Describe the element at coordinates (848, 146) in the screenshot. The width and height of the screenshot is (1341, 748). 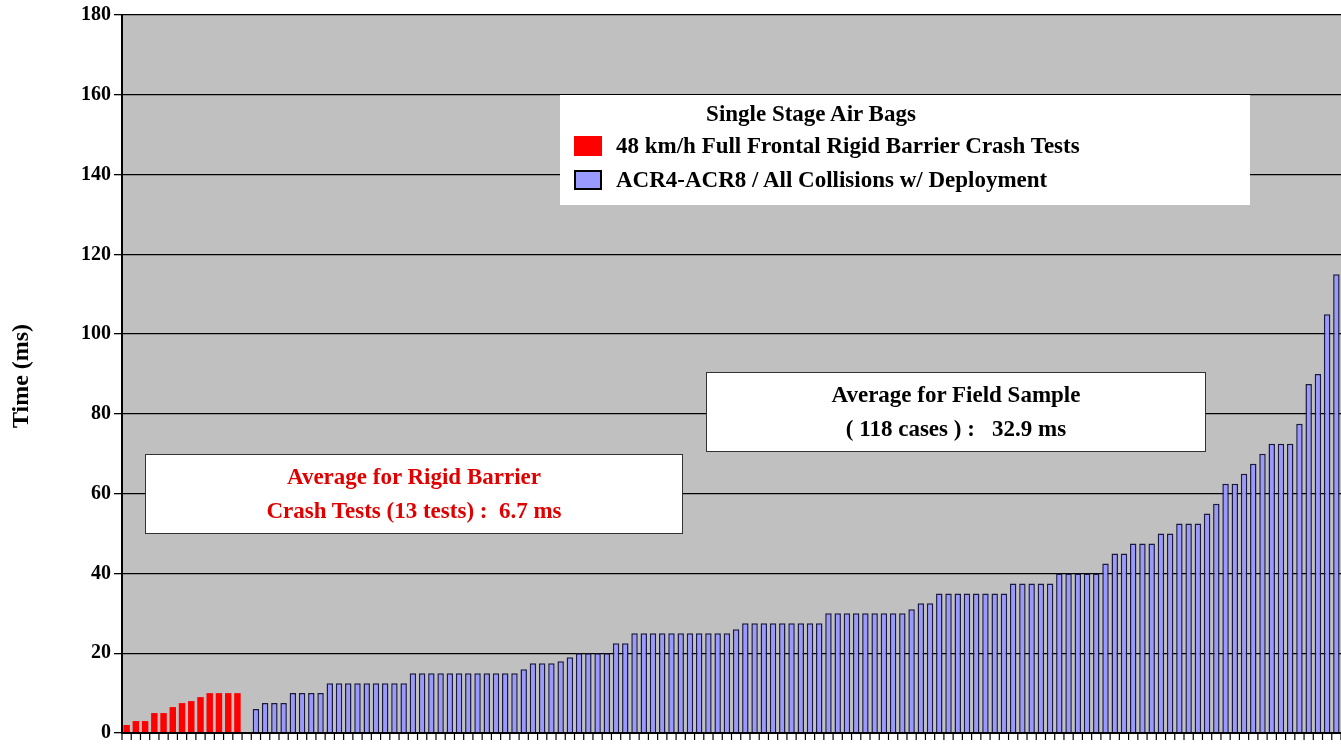
I see `legend-label: 48 km/h Full Frontal Rigid Barrier Crash Tests` at that location.